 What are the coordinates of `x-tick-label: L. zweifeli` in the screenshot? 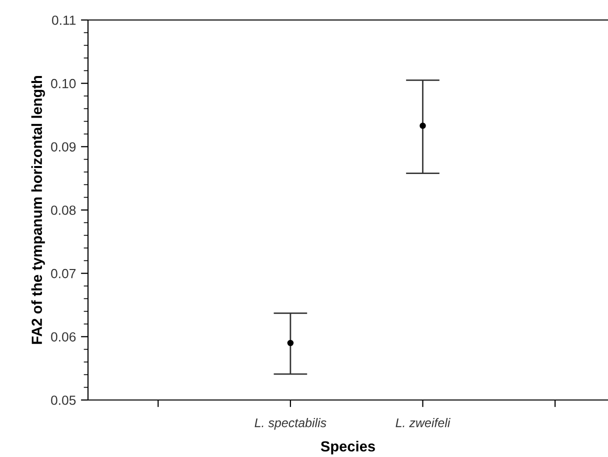 It's located at (423, 423).